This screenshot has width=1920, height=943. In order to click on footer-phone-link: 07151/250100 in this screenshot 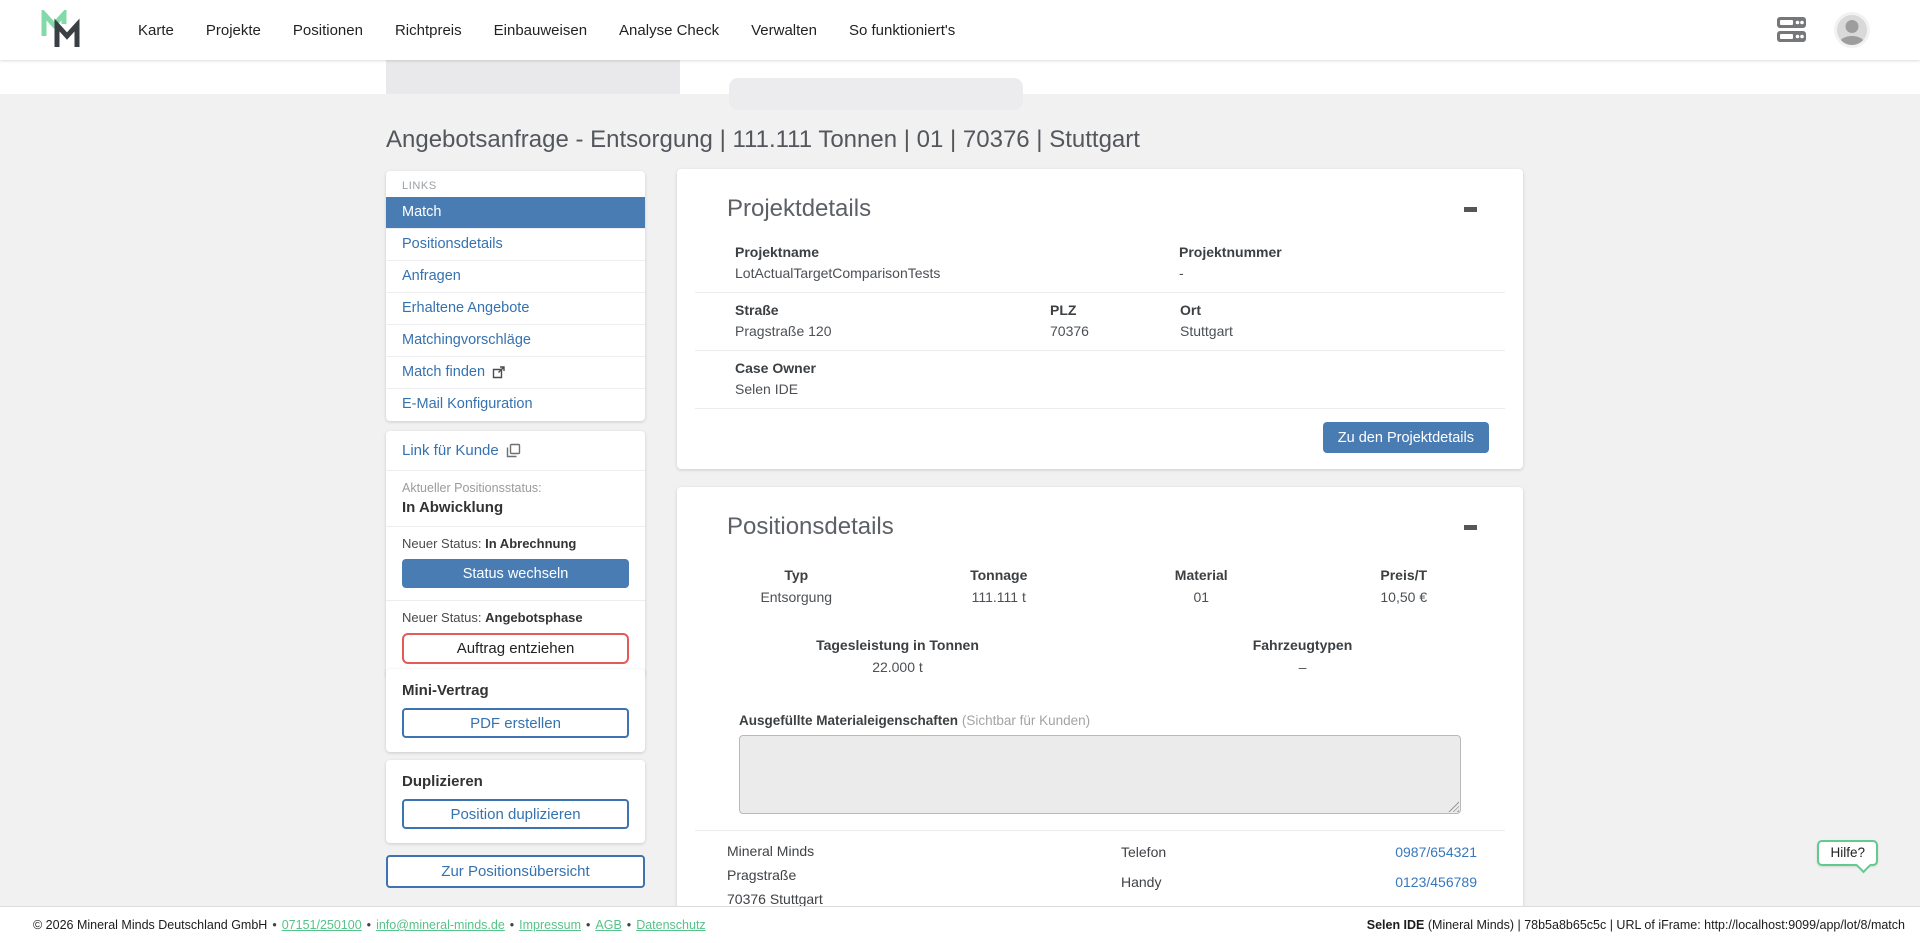, I will do `click(321, 925)`.